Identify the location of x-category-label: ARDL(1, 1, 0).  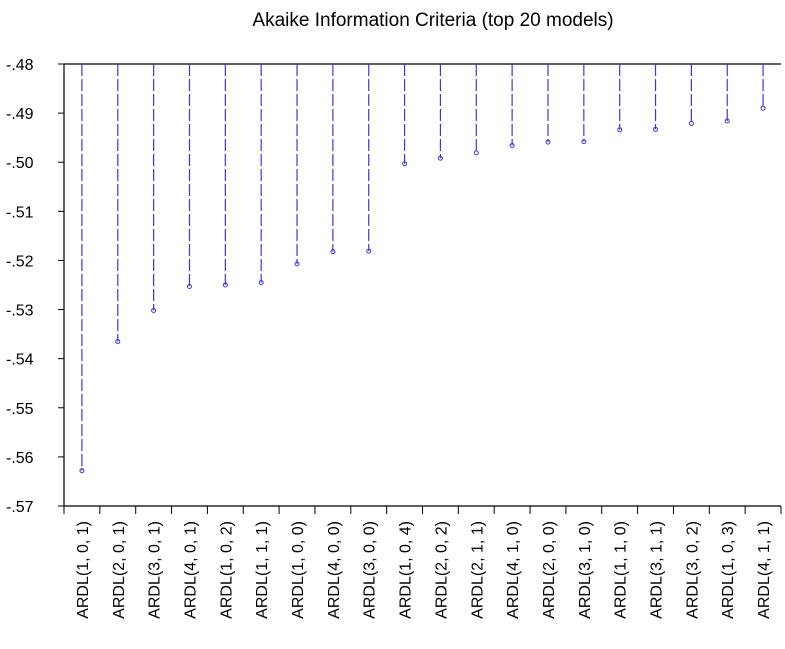
(621, 570).